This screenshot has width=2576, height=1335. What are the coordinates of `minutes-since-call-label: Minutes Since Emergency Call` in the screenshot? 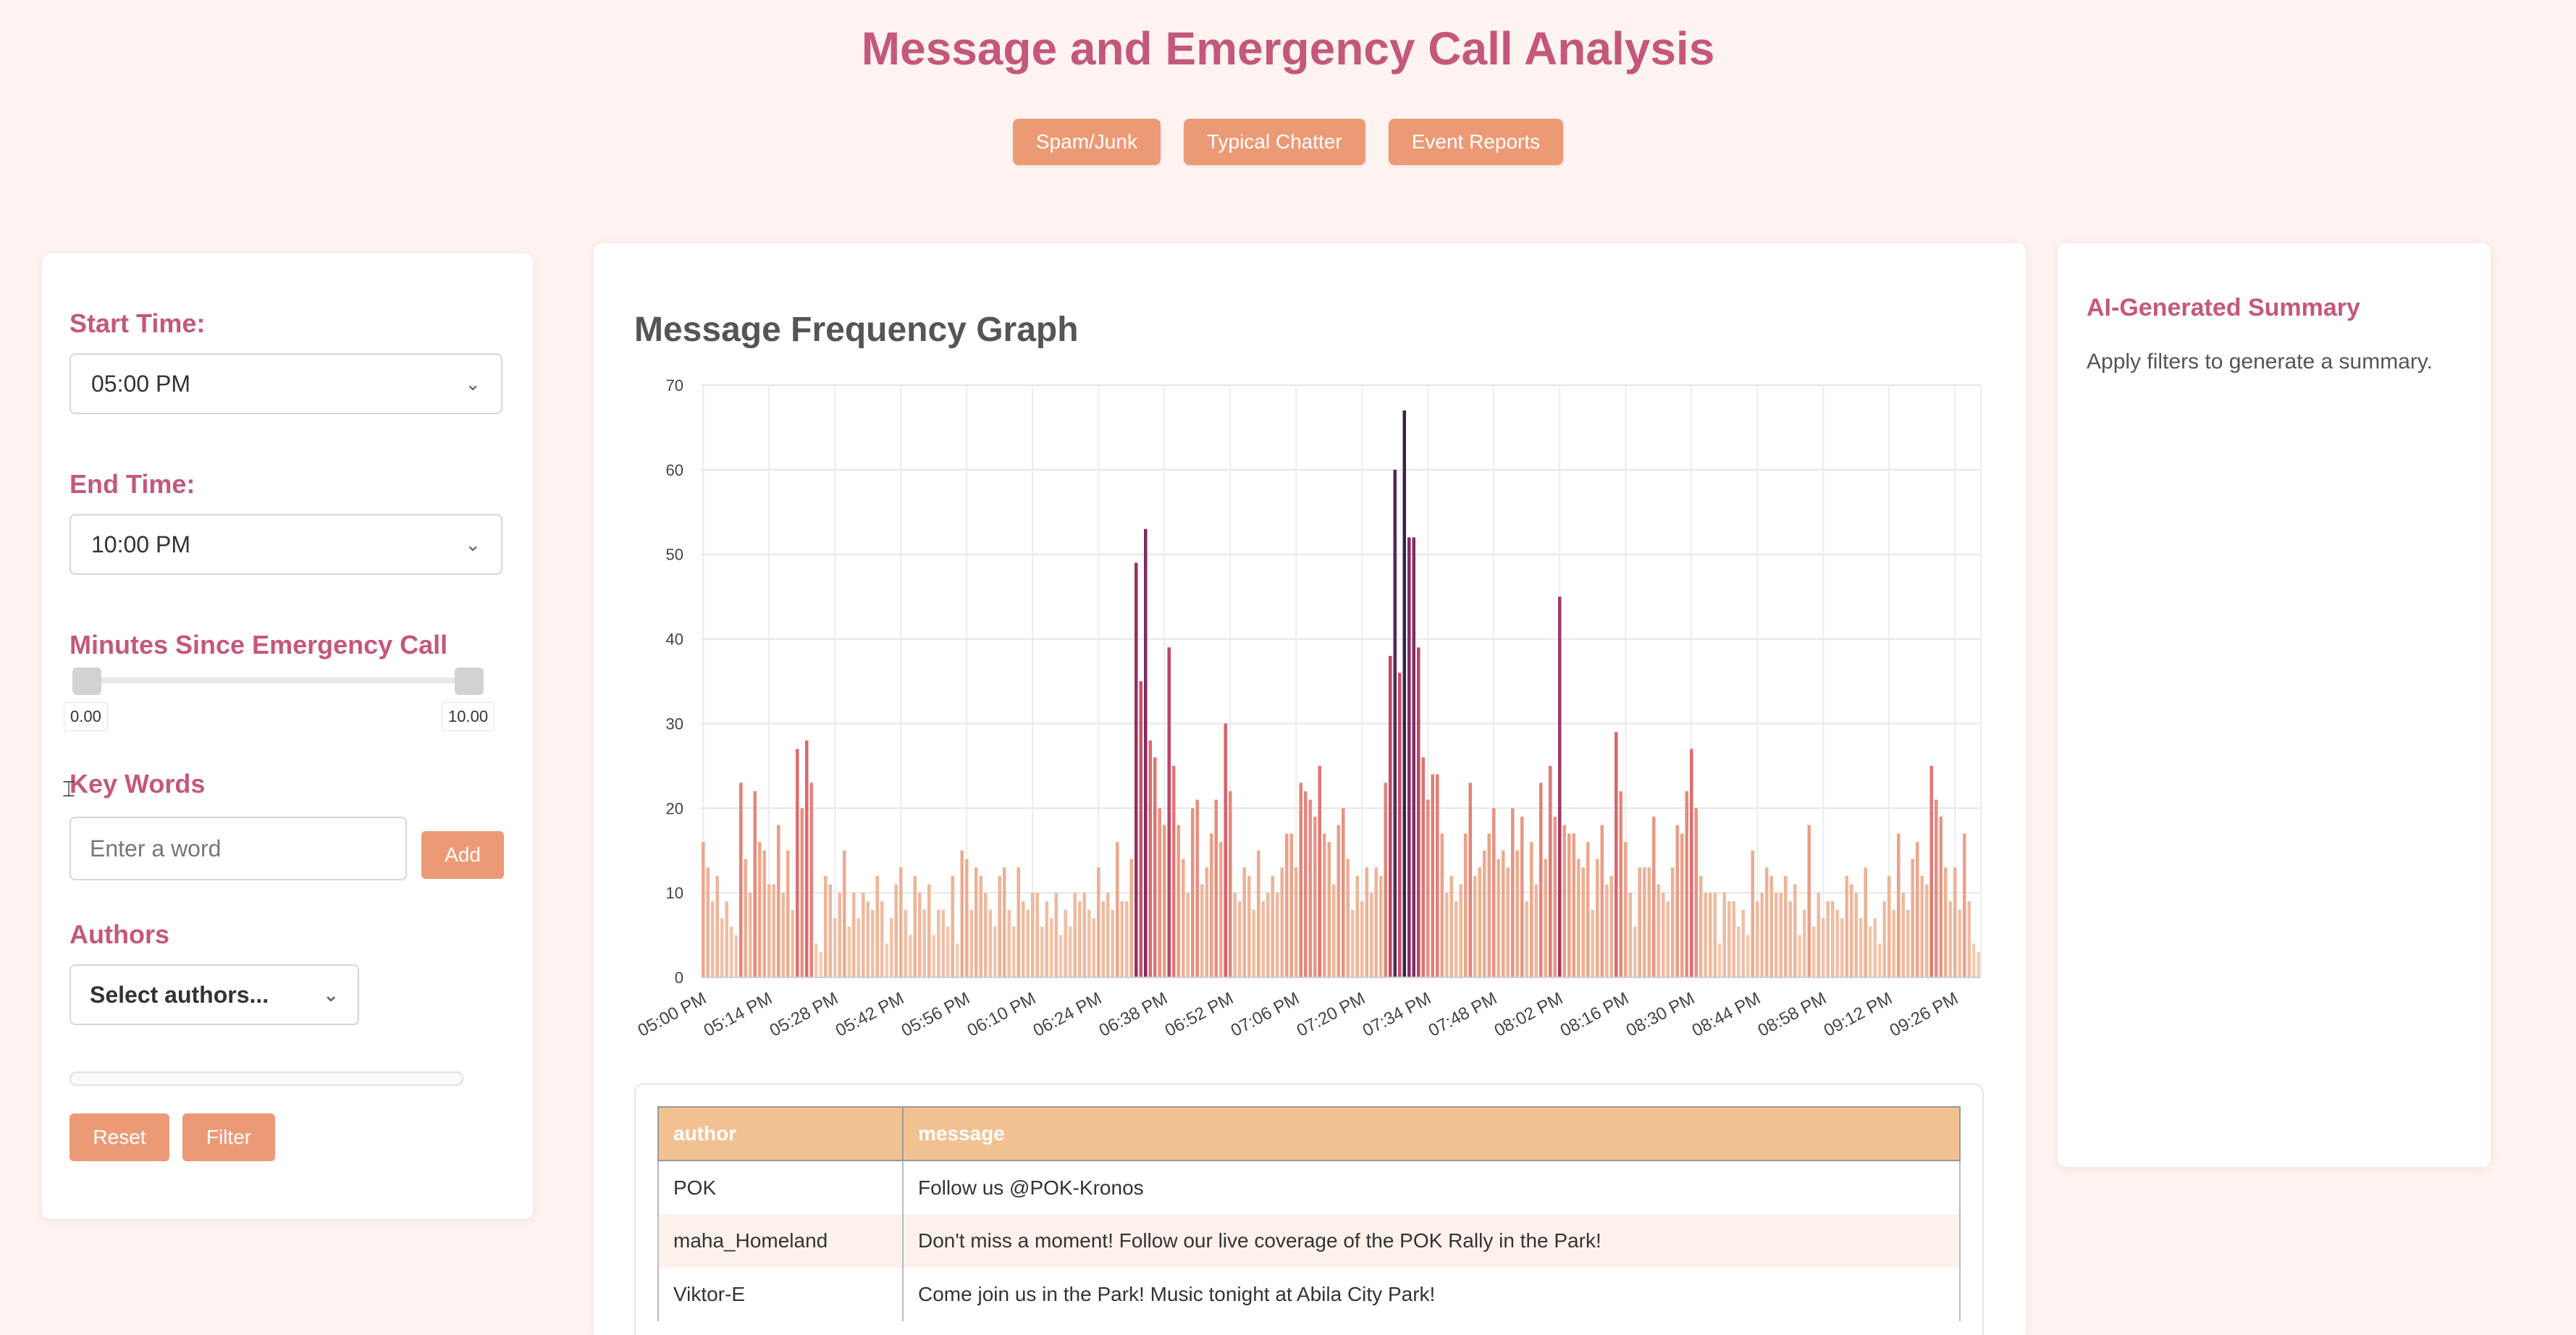 It's located at (259, 645).